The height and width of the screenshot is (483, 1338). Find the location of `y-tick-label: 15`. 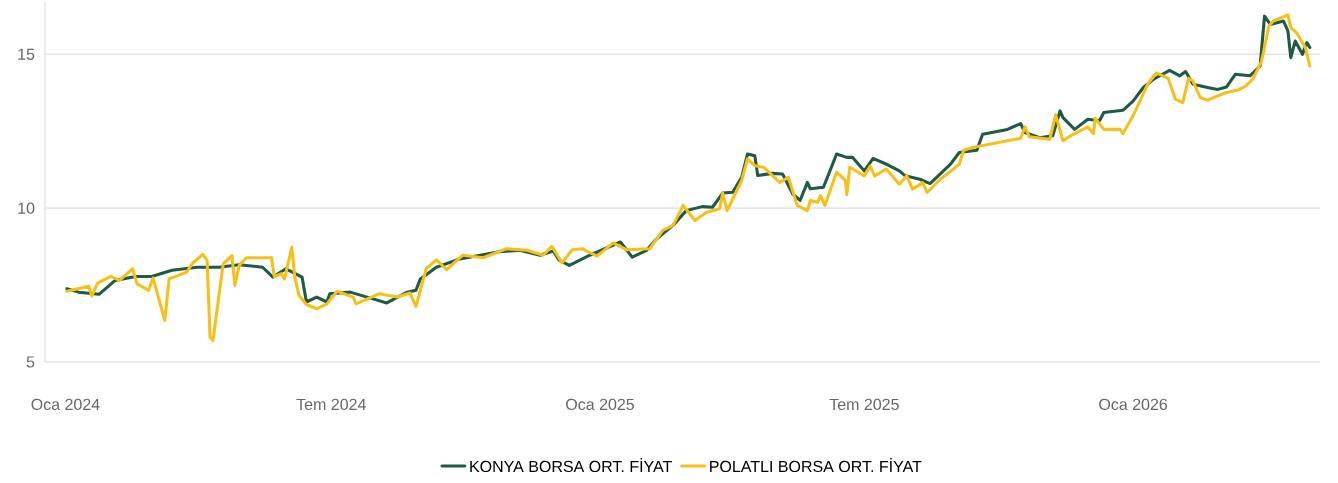

y-tick-label: 15 is located at coordinates (26, 54).